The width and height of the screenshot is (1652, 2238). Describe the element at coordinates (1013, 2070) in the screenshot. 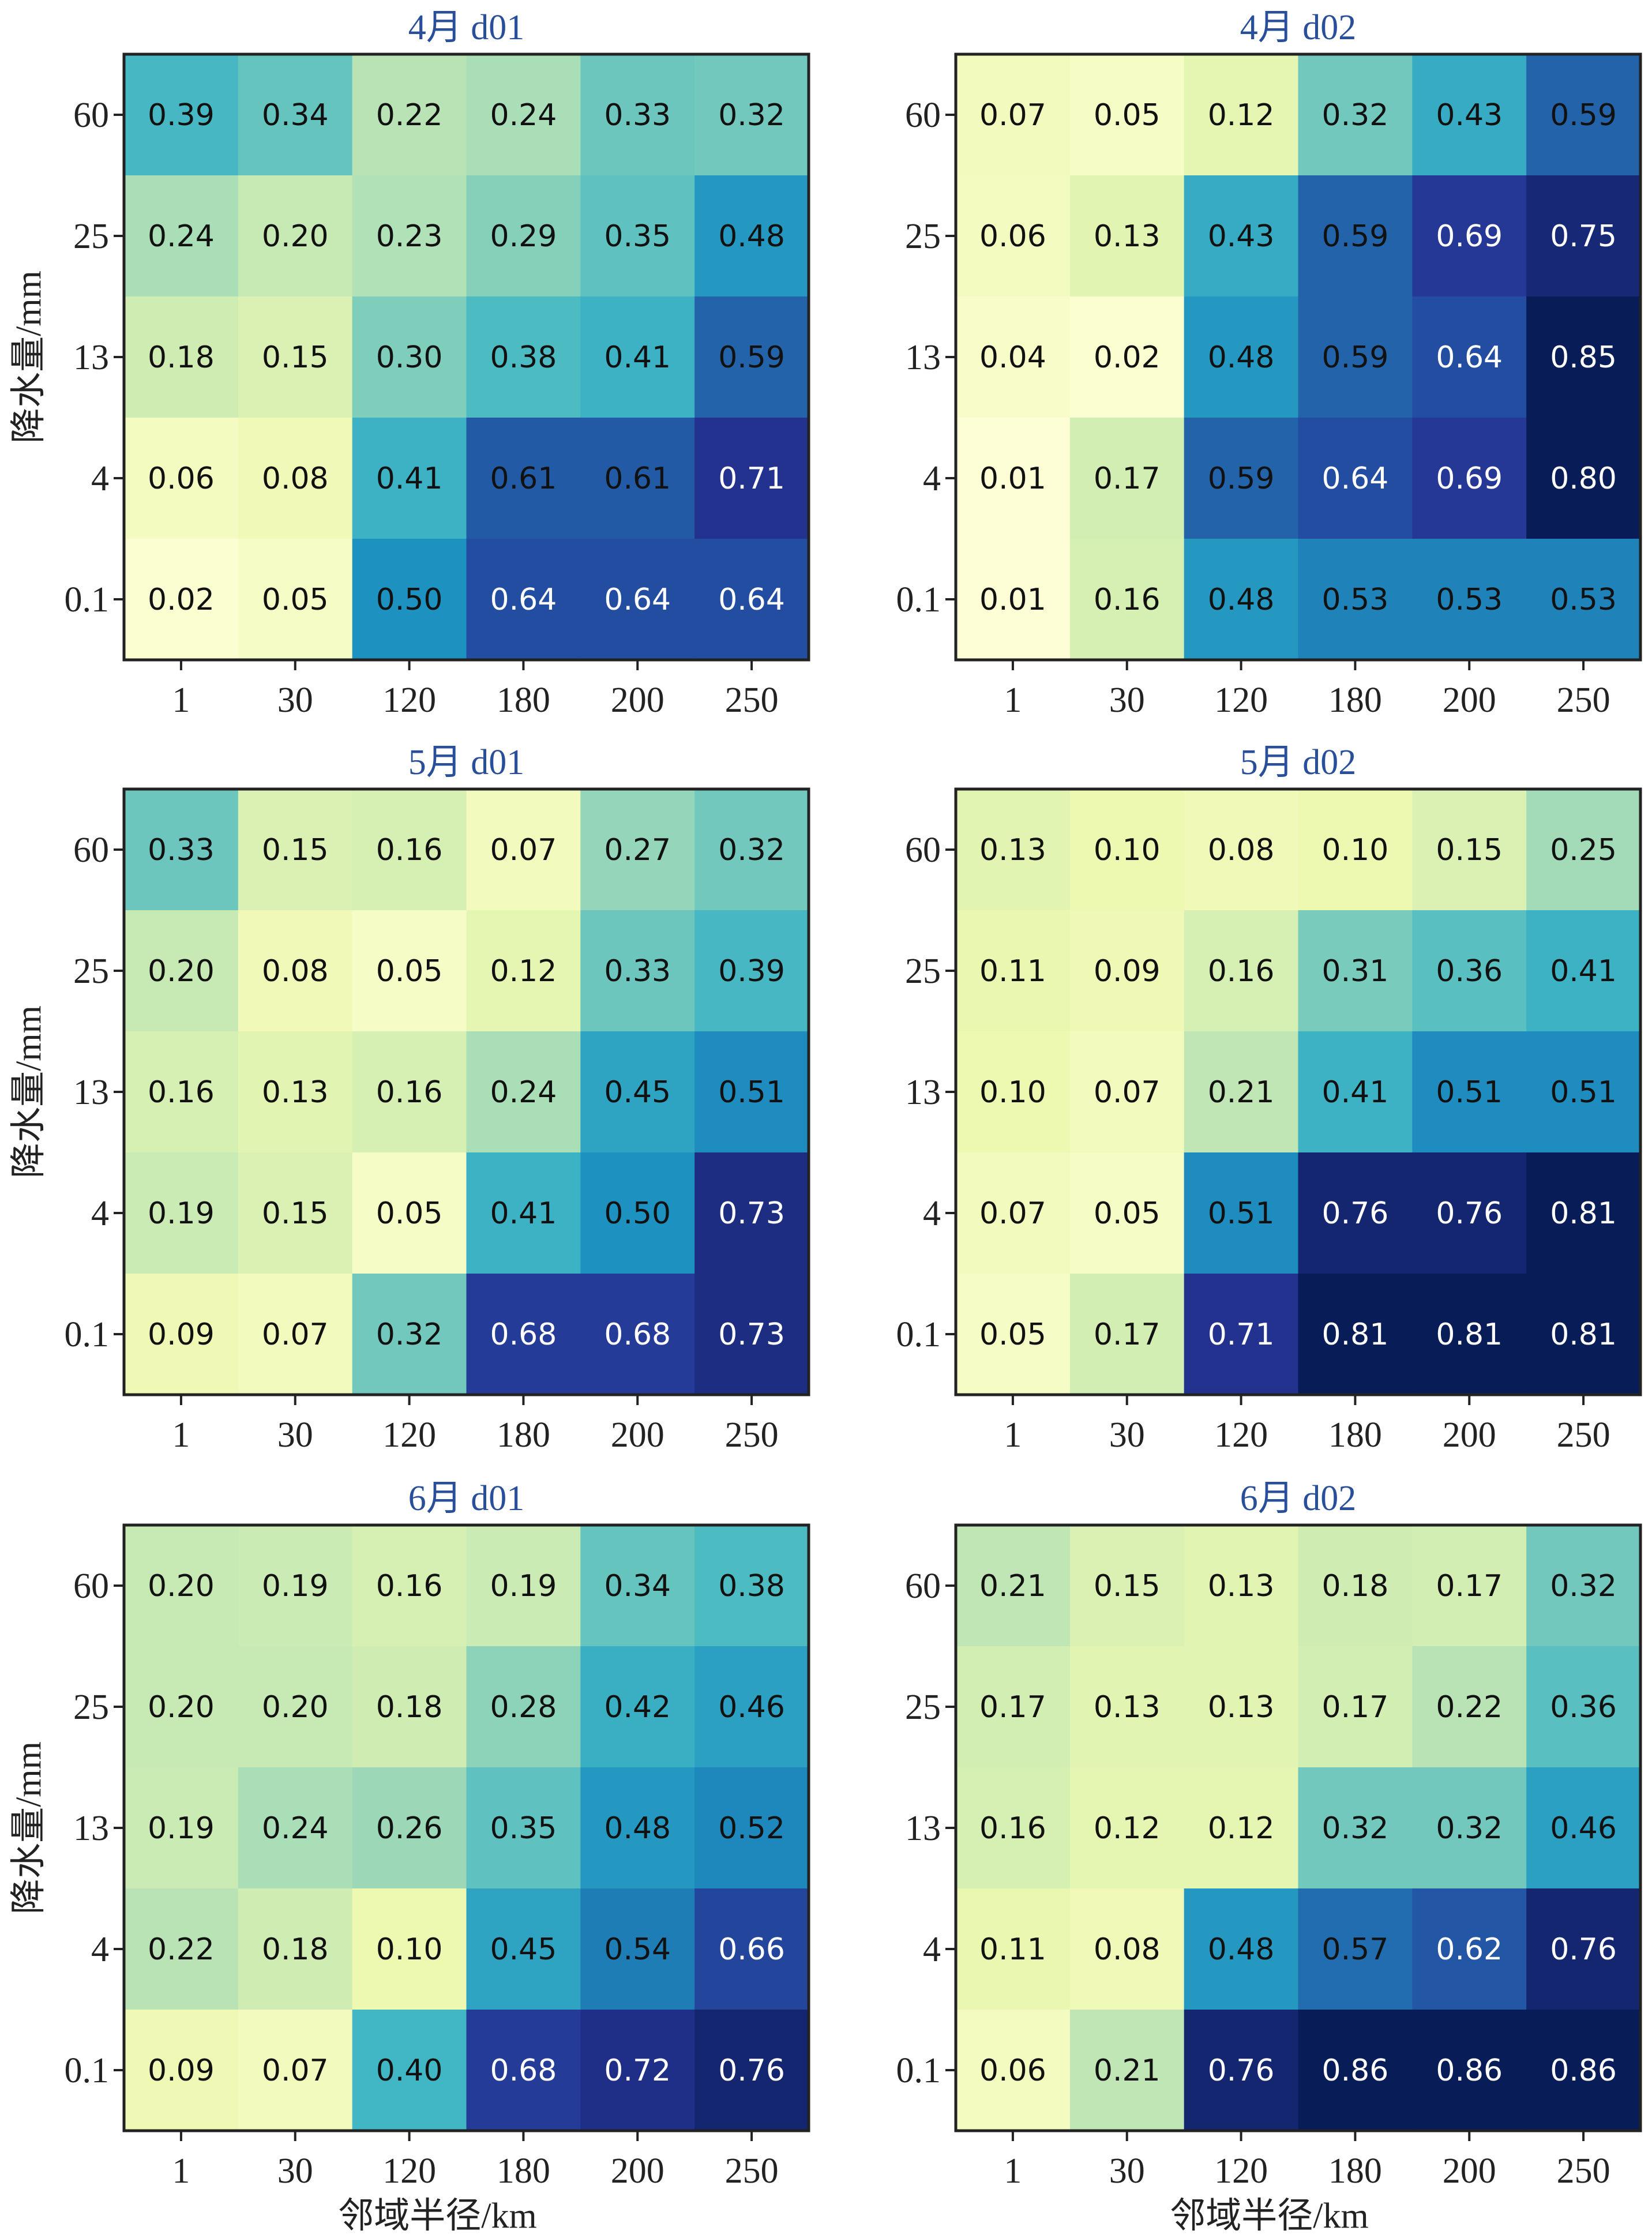

I see `cell-value-label: 0.06` at that location.